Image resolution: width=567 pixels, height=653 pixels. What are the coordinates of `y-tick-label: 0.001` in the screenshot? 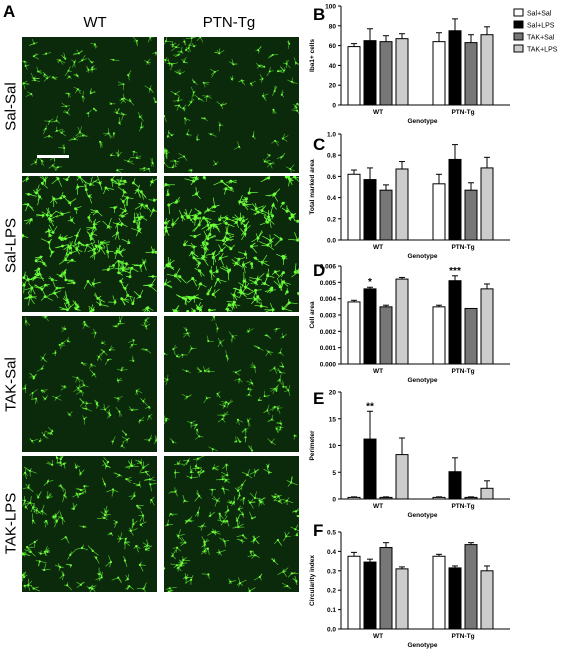 It's located at (328, 348).